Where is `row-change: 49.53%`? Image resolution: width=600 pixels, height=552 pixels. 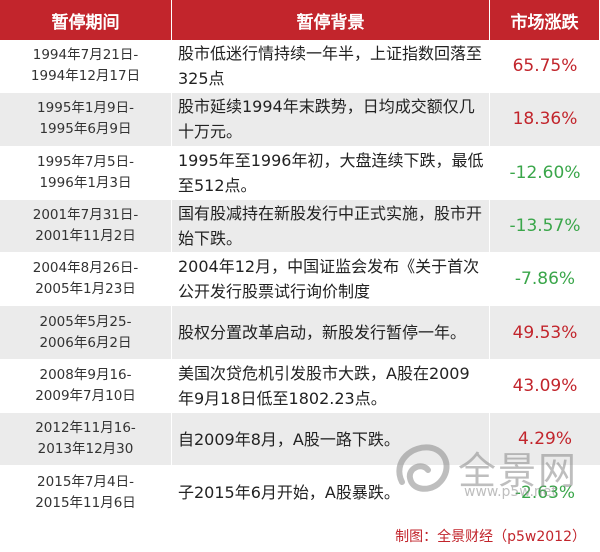
row-change: 49.53% is located at coordinates (545, 333).